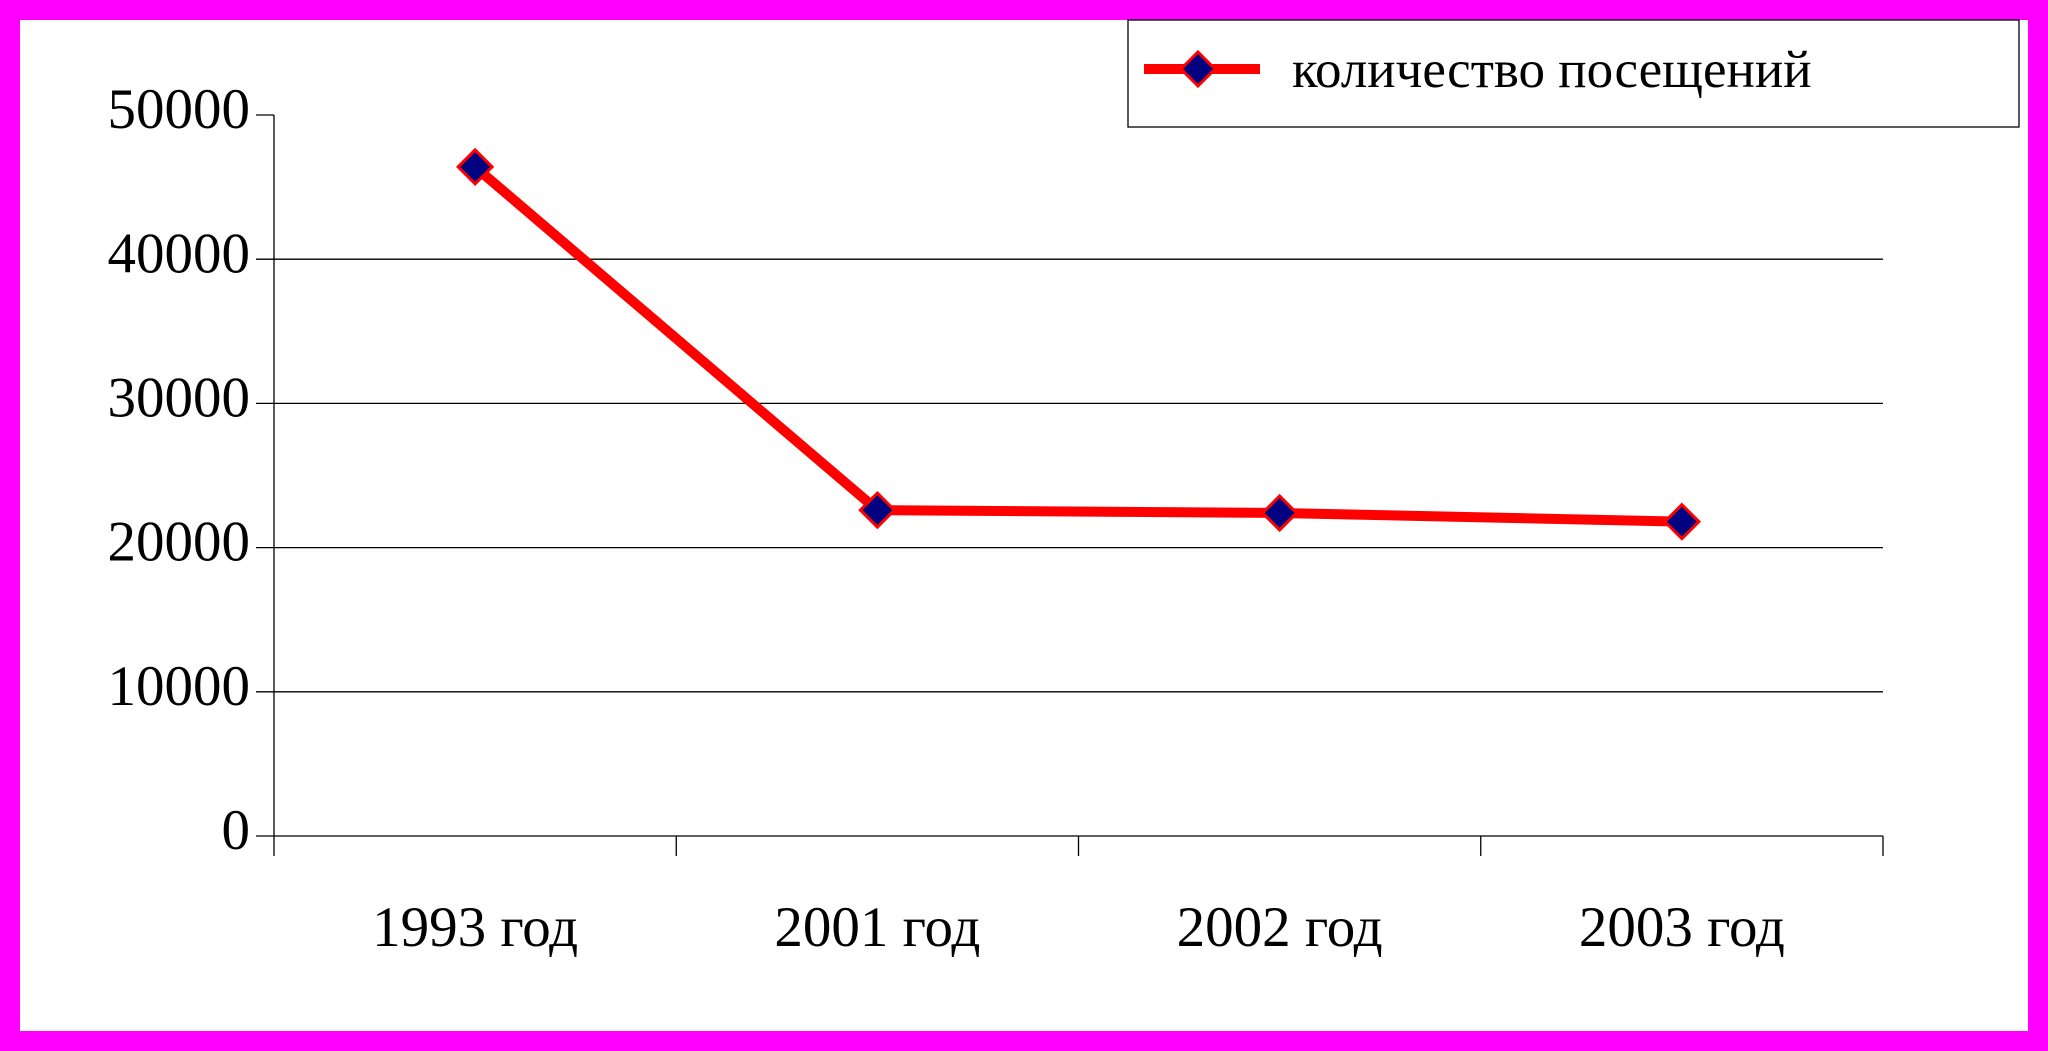 Image resolution: width=2048 pixels, height=1051 pixels. I want to click on y-tick-label: 0, so click(236, 830).